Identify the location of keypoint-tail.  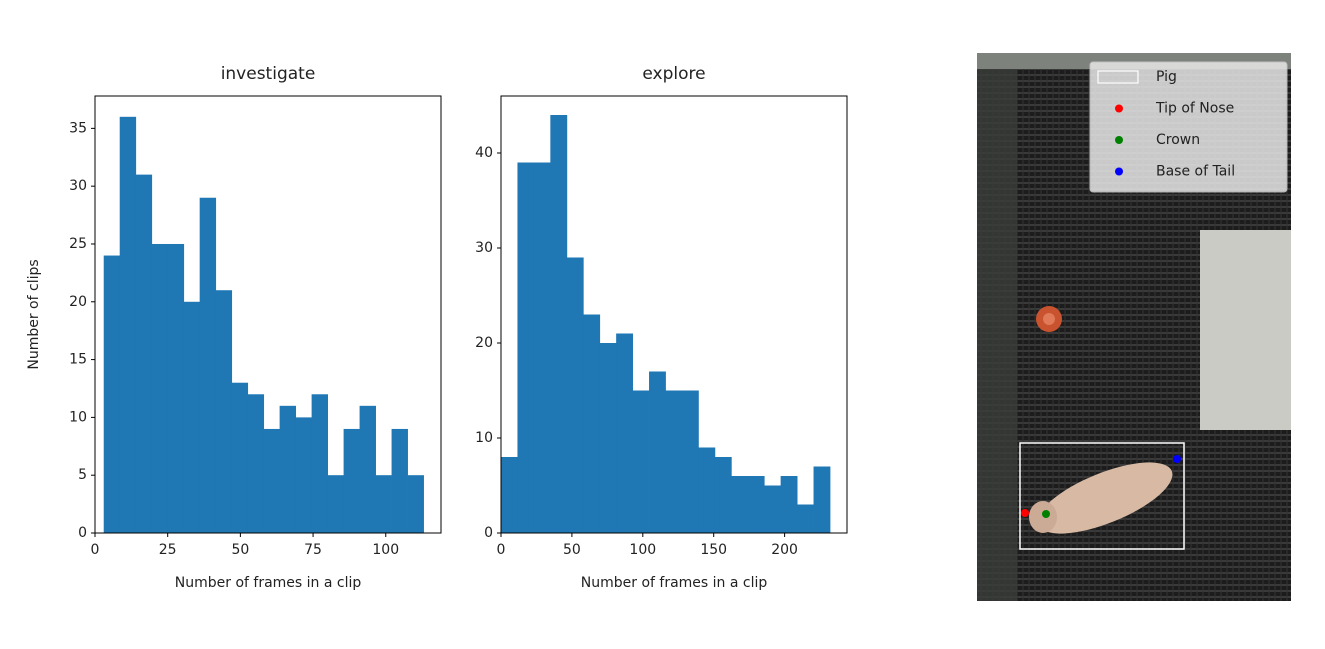
(1177, 459).